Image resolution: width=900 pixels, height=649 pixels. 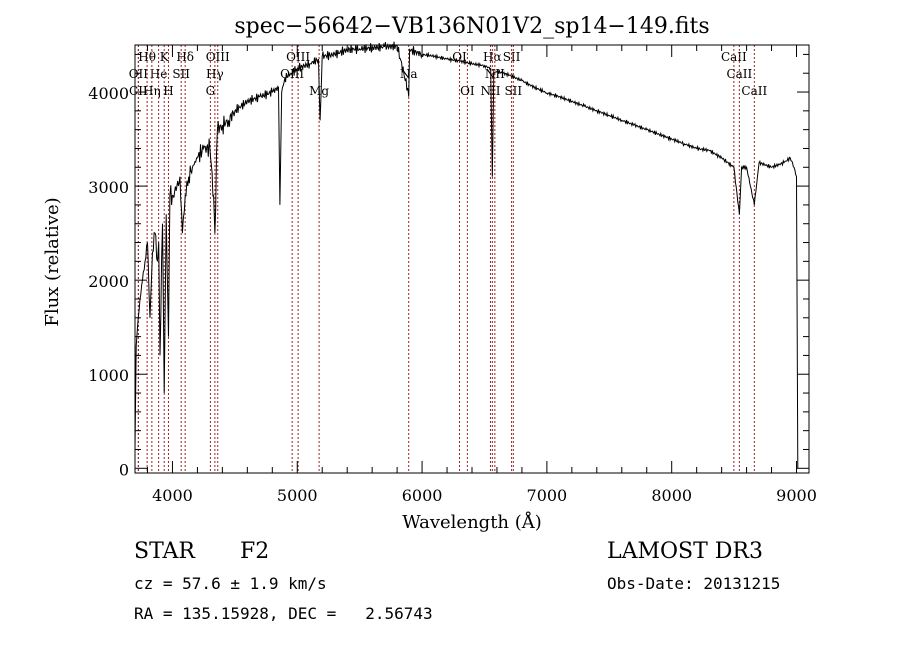 What do you see at coordinates (297, 495) in the screenshot?
I see `x-tick-label: 5000` at bounding box center [297, 495].